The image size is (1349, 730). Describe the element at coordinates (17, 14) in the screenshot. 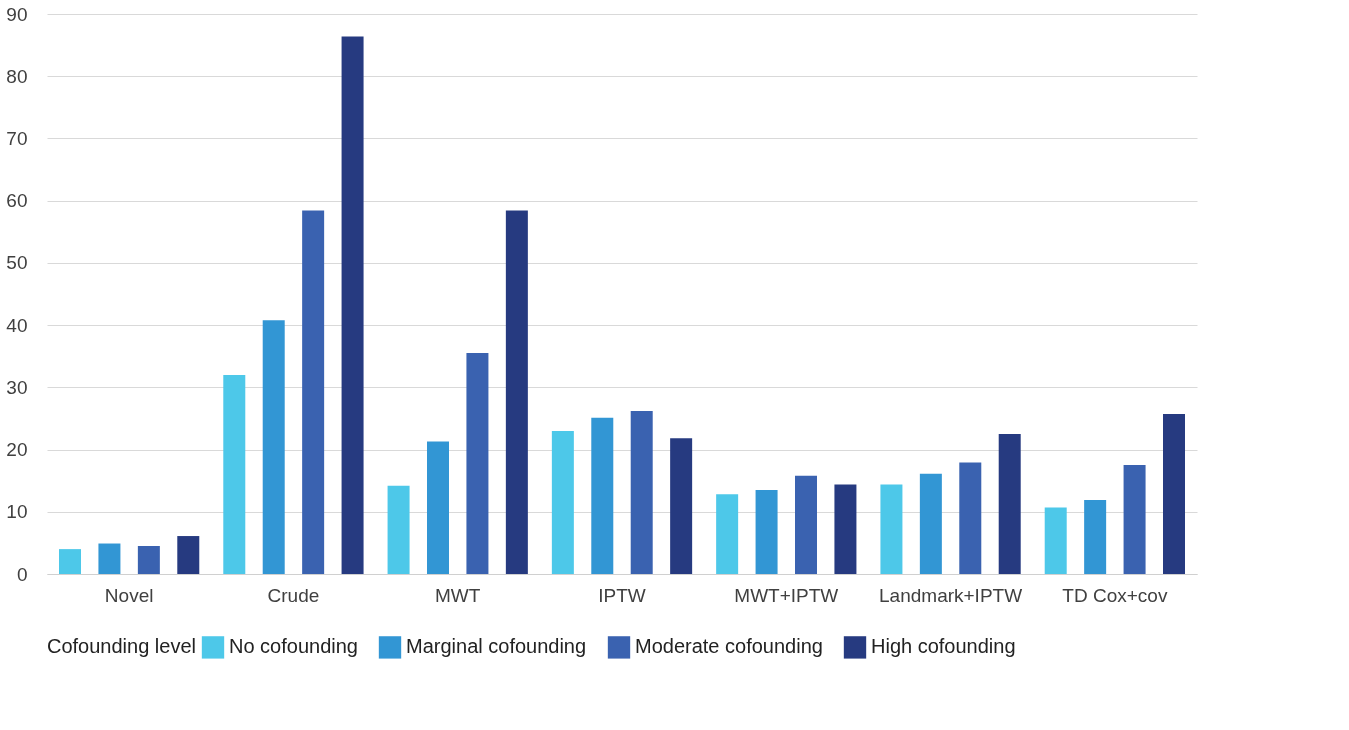

I see `y-tick-label: 90` at that location.